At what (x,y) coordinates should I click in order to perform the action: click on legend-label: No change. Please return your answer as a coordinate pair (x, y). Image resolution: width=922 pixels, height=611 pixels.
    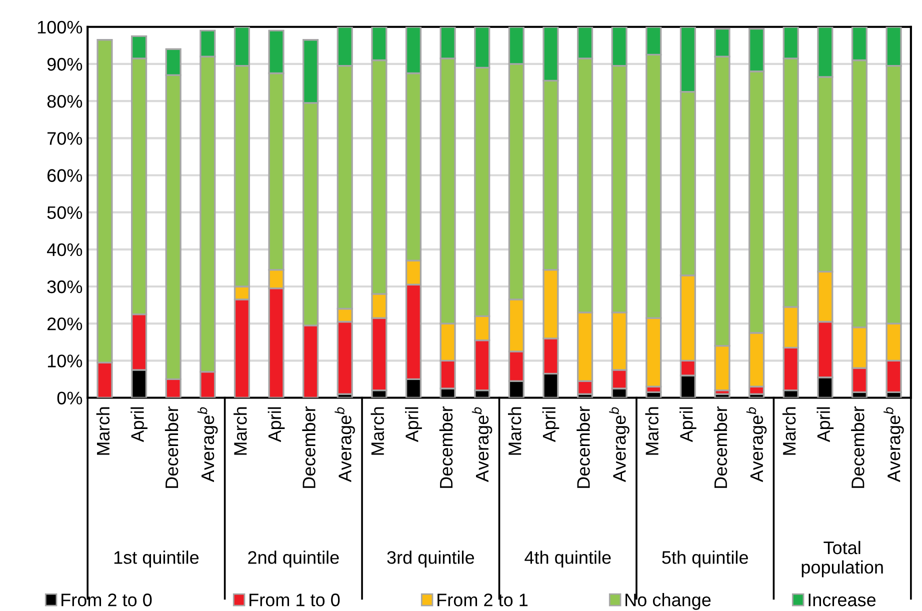
    Looking at the image, I should click on (668, 601).